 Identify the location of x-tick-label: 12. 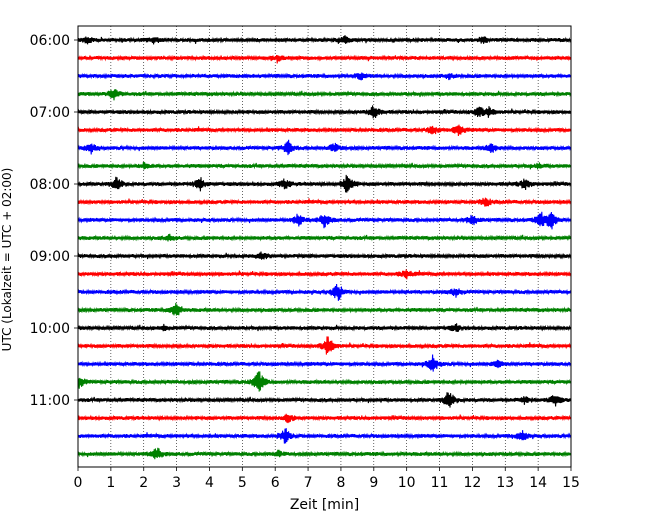
(472, 483).